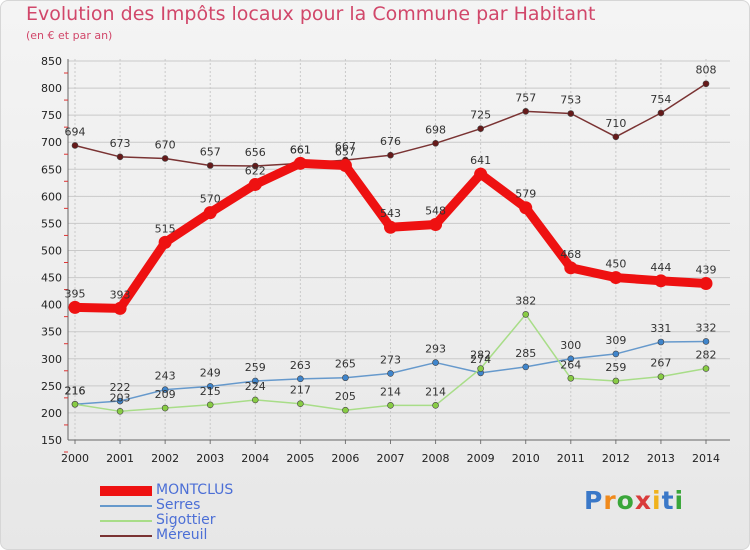  I want to click on data-label: 243, so click(165, 376).